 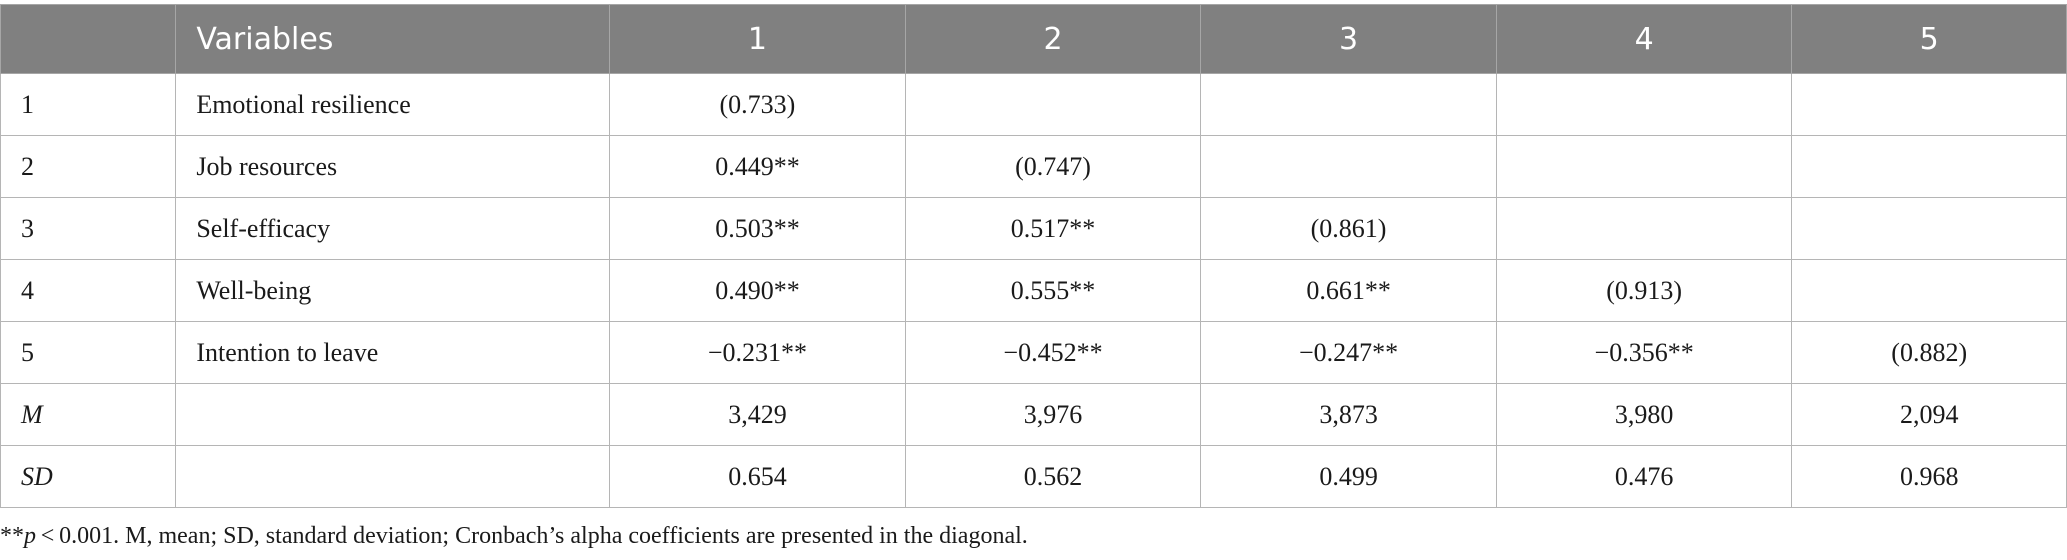 I want to click on row-variable: Job resources, so click(x=393, y=166).